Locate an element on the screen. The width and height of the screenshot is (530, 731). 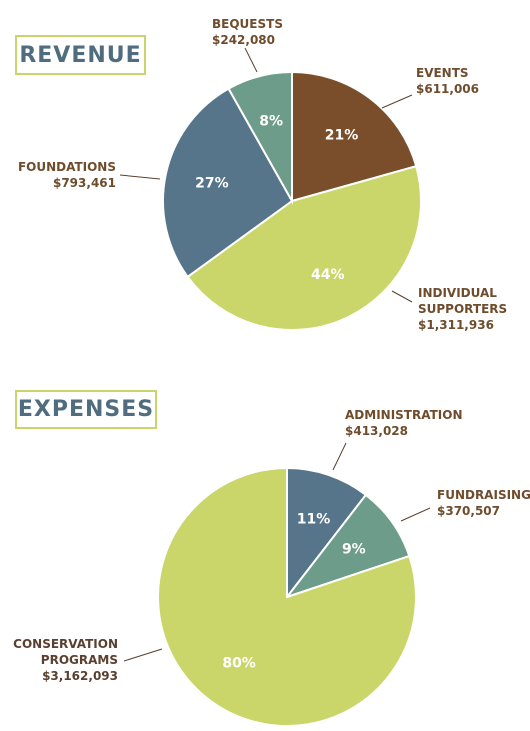
revenue-slice-events is located at coordinates (354, 136).